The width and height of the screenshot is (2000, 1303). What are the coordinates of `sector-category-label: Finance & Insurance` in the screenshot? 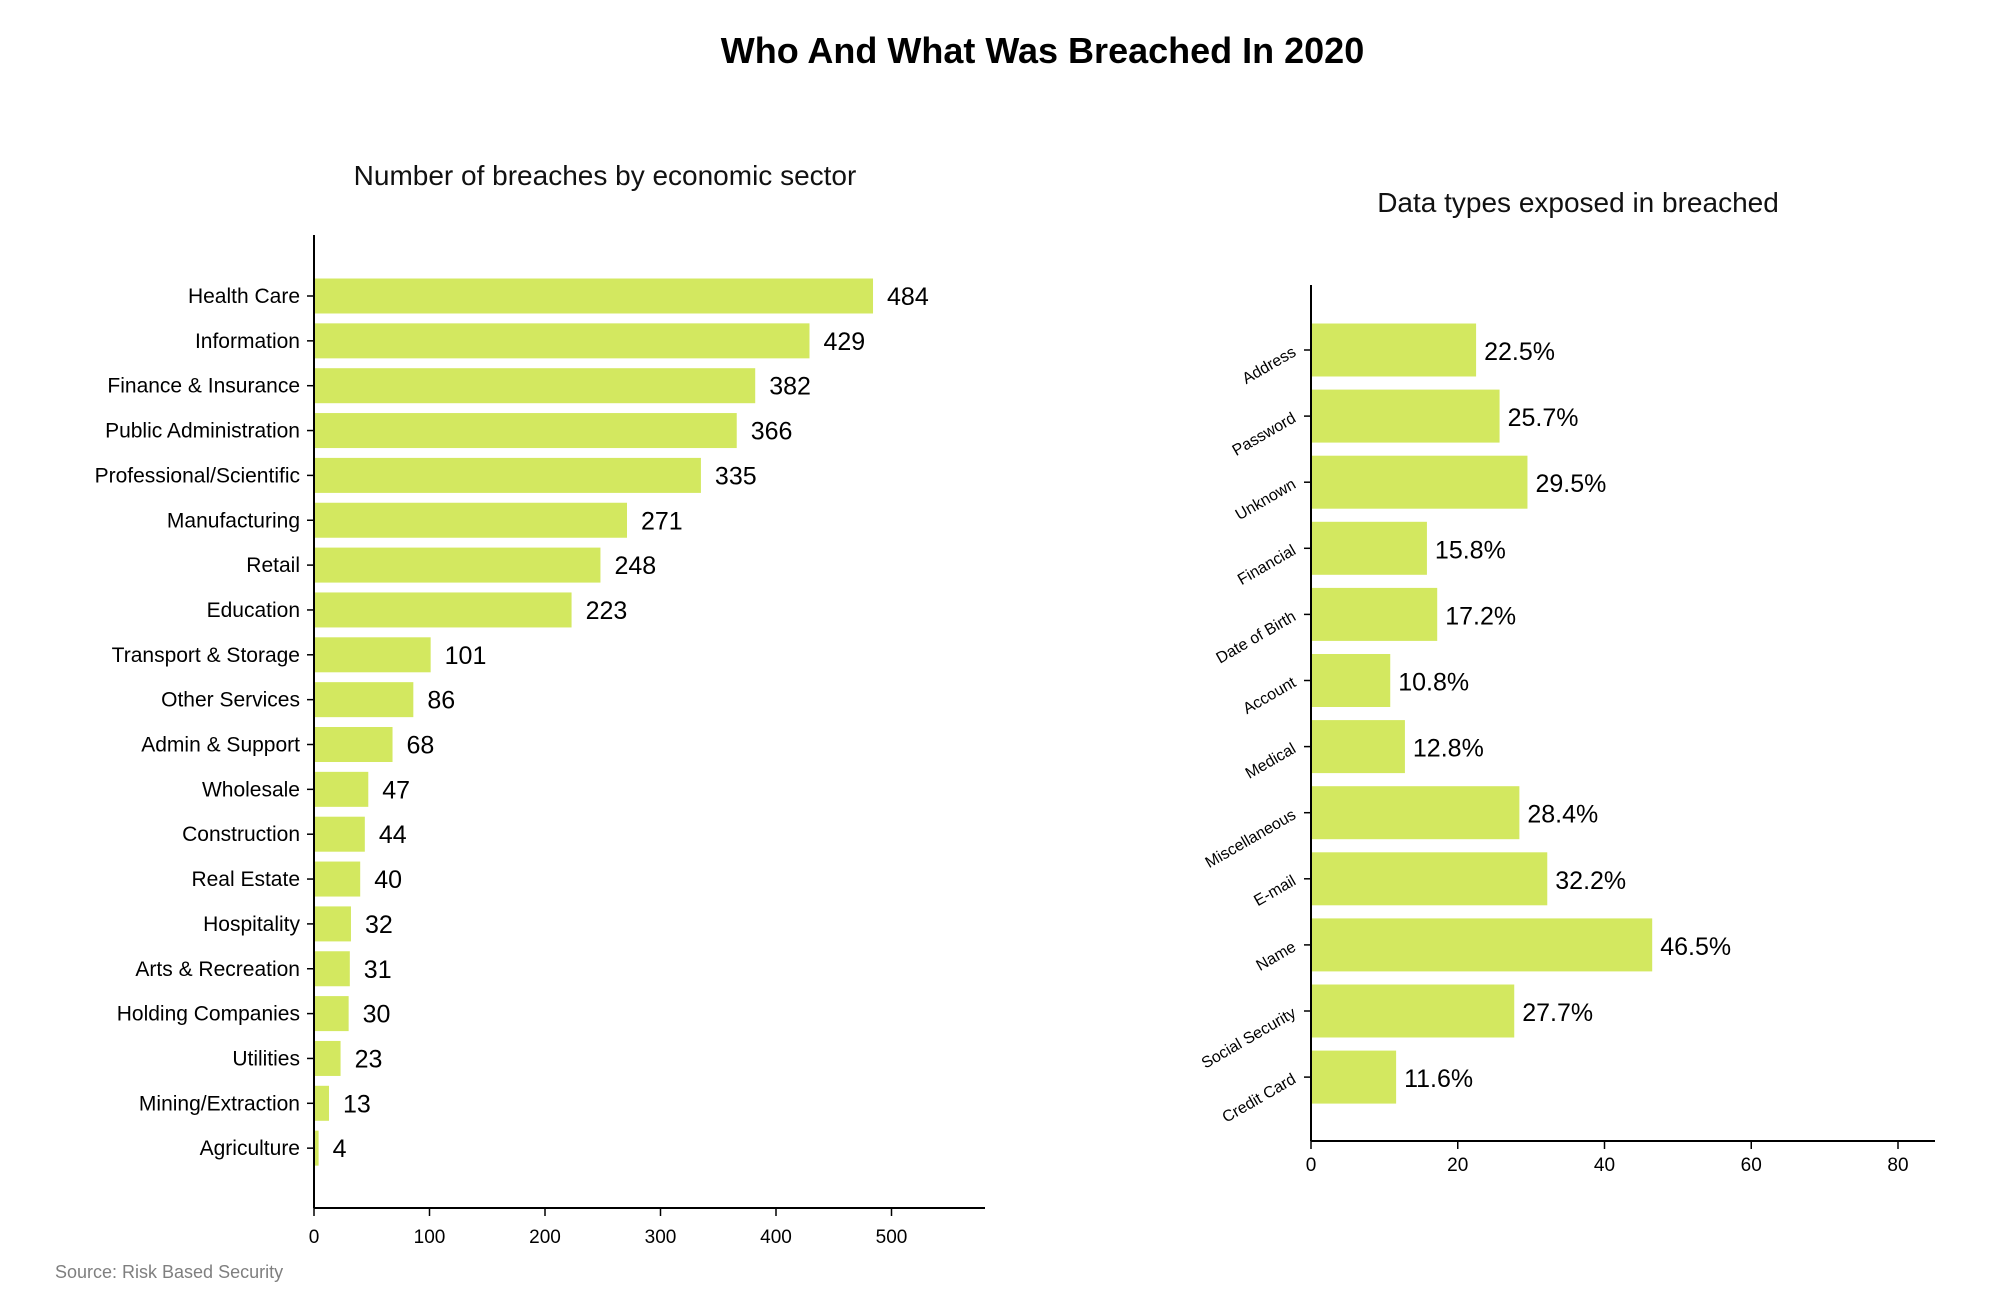 It's located at (203, 386).